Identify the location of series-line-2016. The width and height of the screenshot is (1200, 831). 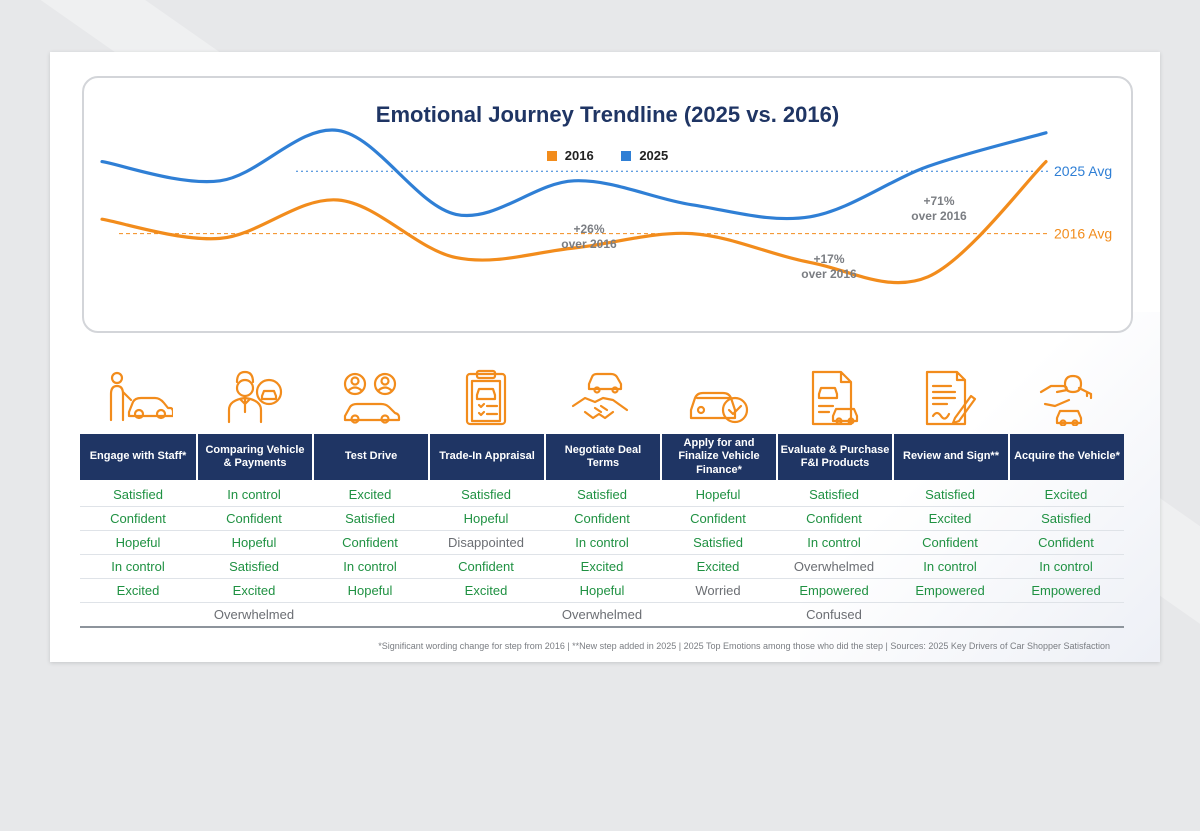
(574, 222).